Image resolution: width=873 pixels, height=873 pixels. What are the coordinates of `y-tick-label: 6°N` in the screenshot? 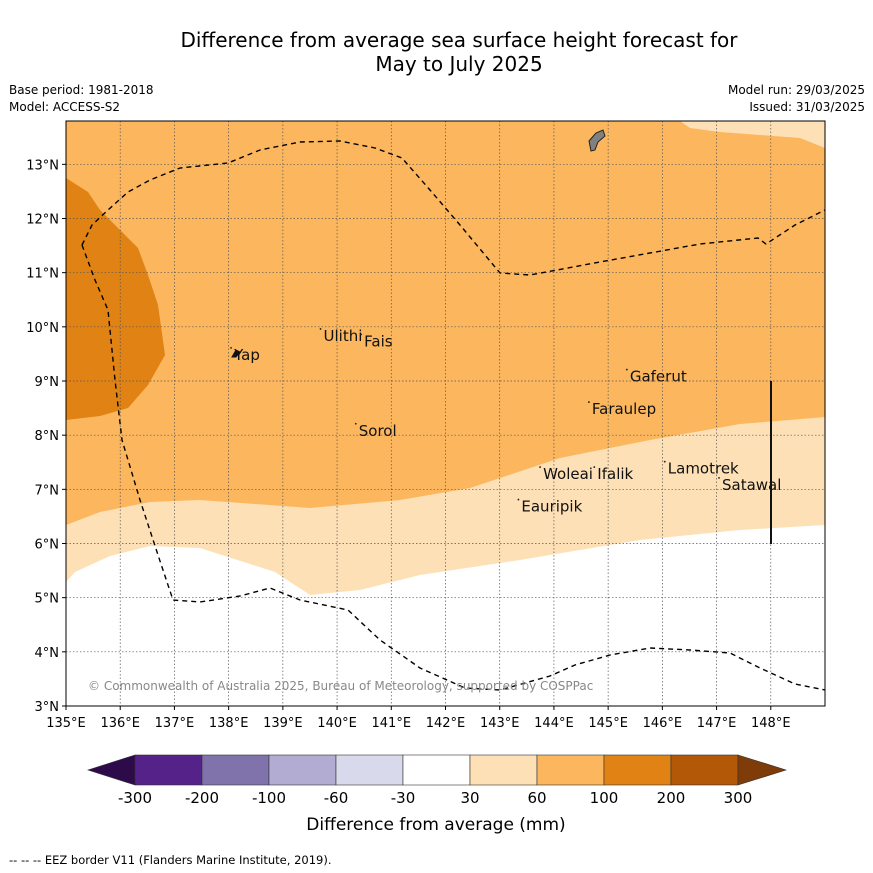 It's located at (47, 545).